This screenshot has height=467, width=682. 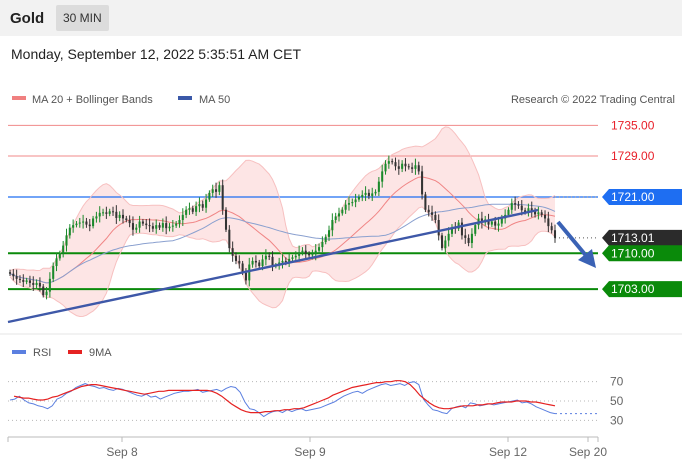 I want to click on level-tag-1710.00: 1710.00, so click(x=642, y=253).